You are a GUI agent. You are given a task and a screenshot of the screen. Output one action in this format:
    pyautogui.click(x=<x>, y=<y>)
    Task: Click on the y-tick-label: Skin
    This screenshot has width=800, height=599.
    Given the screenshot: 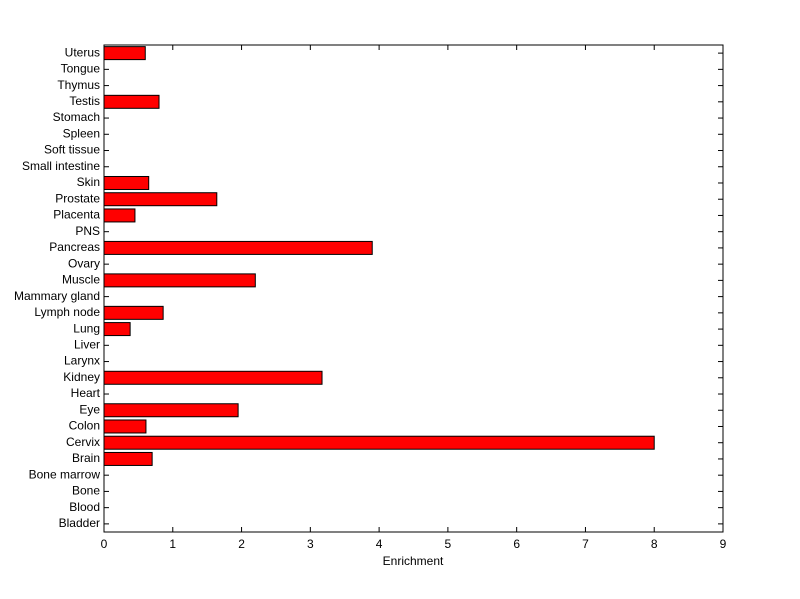 What is the action you would take?
    pyautogui.click(x=88, y=182)
    